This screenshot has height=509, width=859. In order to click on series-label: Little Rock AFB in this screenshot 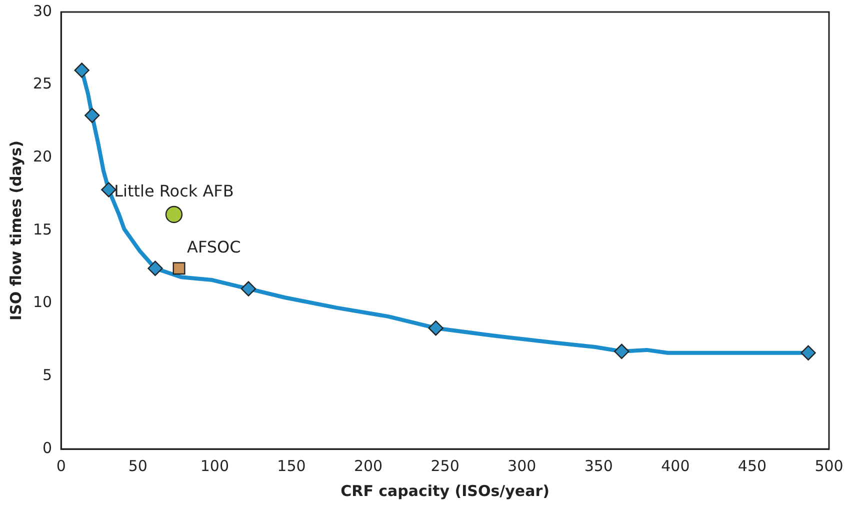, I will do `click(174, 191)`.